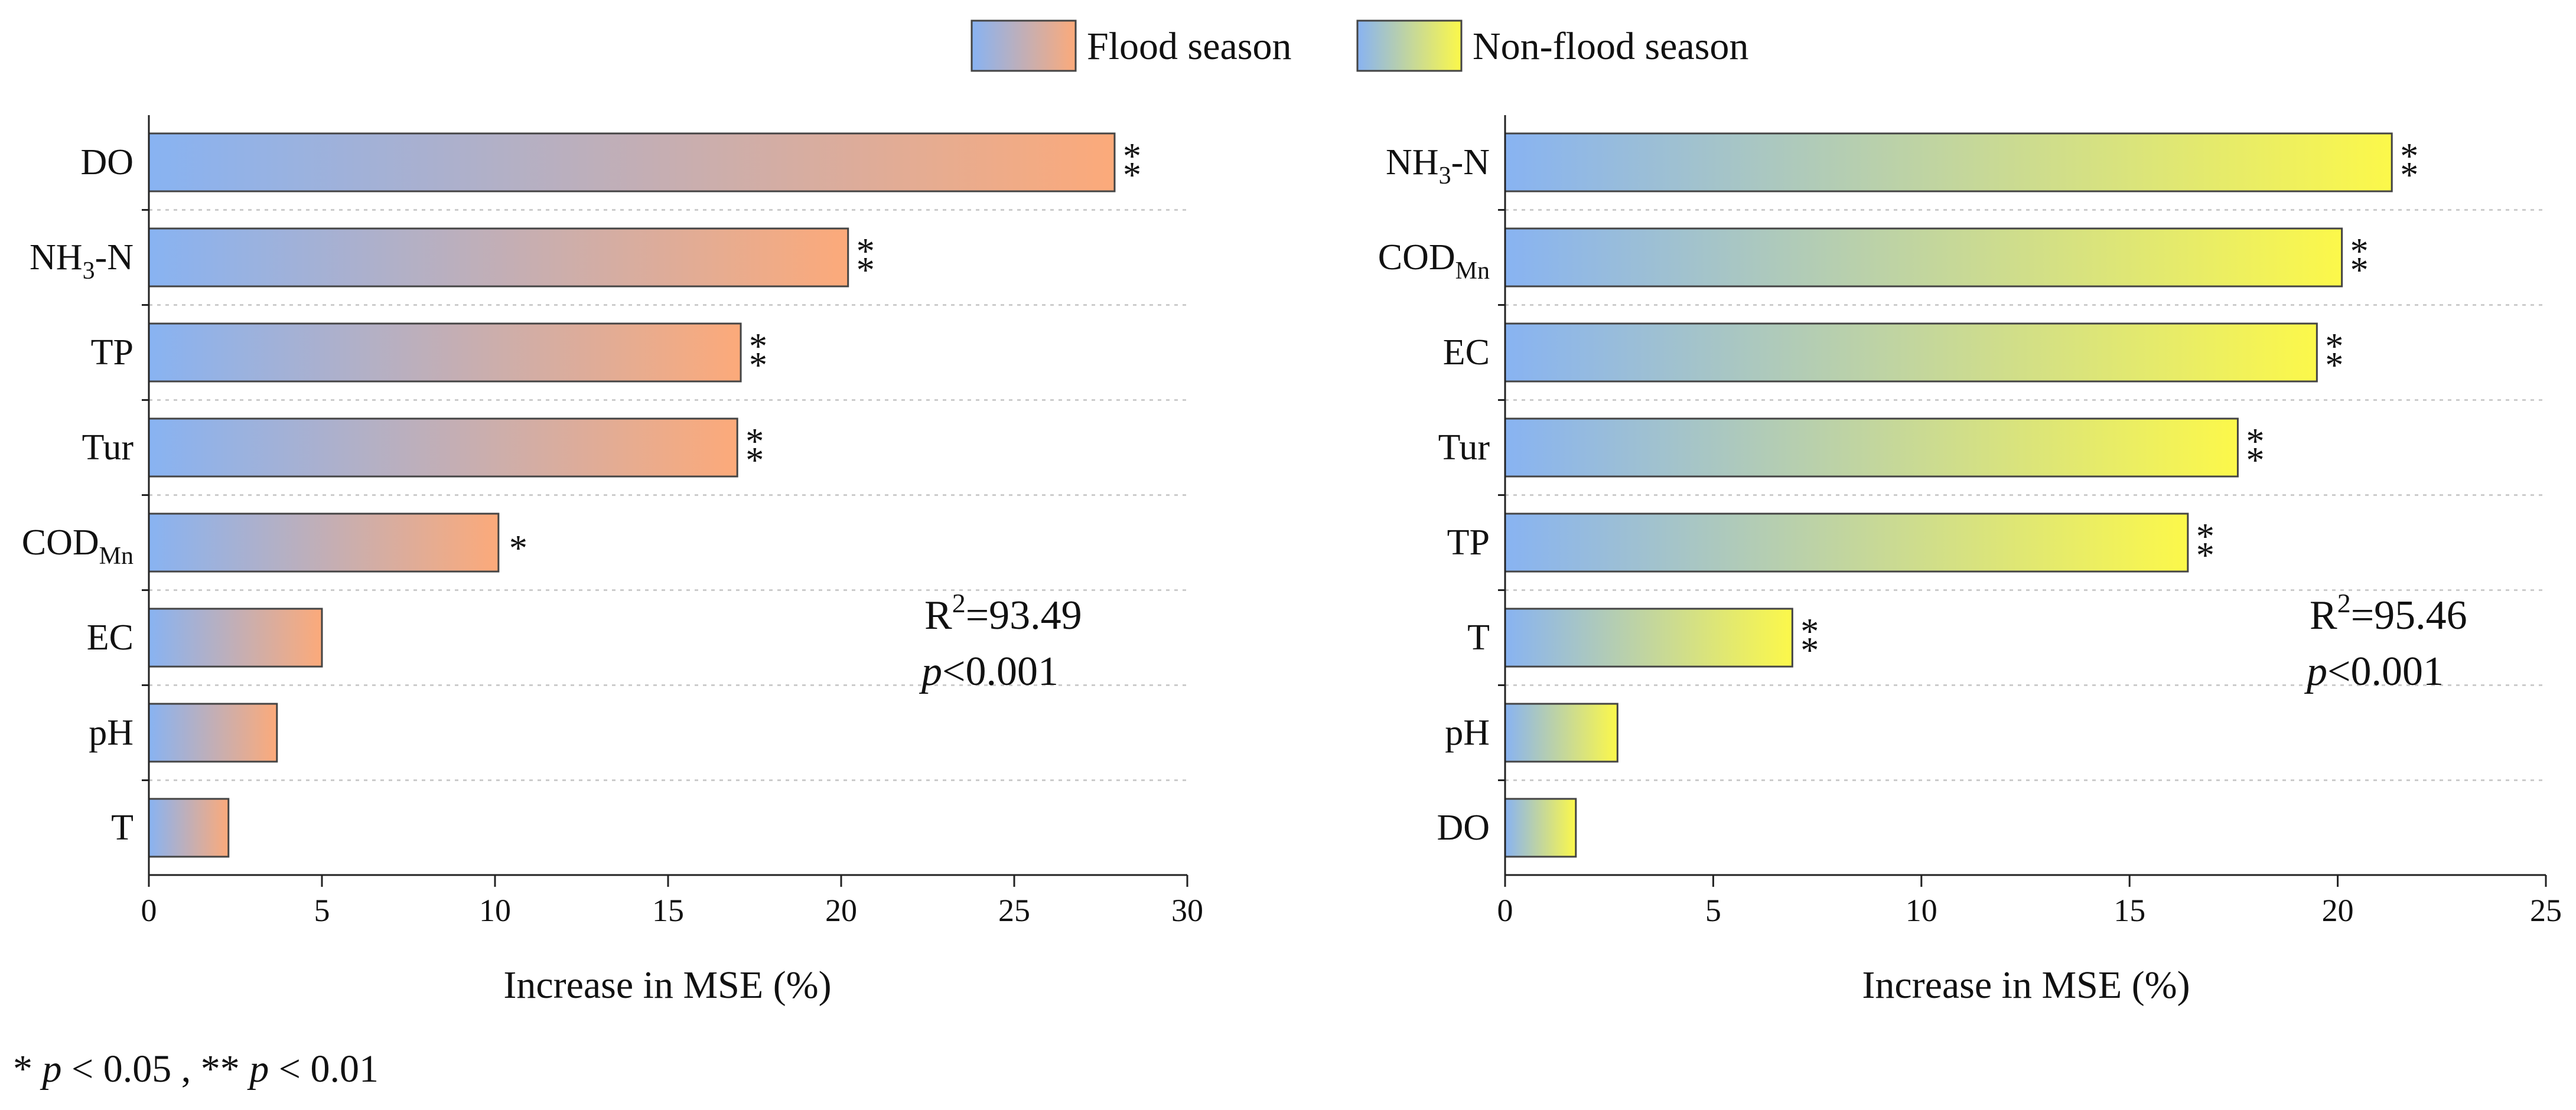  I want to click on legend-swatch-nonflood, so click(1409, 46).